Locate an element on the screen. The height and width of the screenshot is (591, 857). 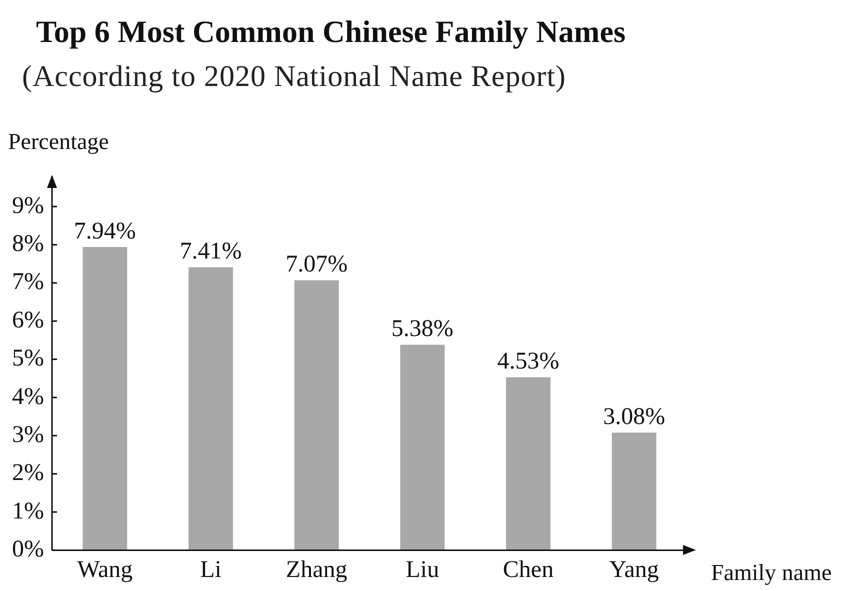
x-tick-label: Chen is located at coordinates (528, 569).